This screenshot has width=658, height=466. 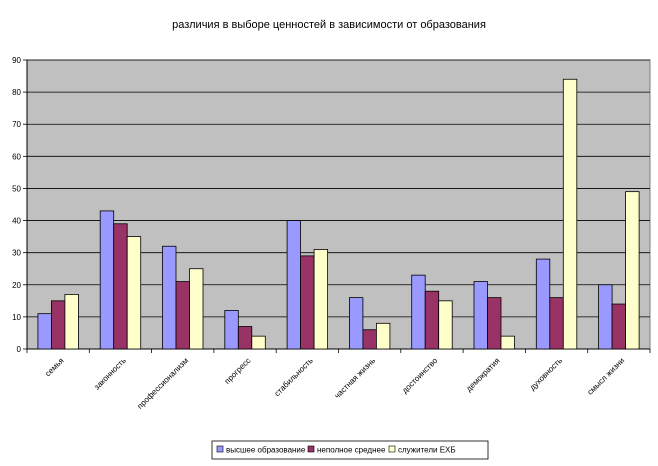 What do you see at coordinates (16, 285) in the screenshot?
I see `y-tick-label: 20` at bounding box center [16, 285].